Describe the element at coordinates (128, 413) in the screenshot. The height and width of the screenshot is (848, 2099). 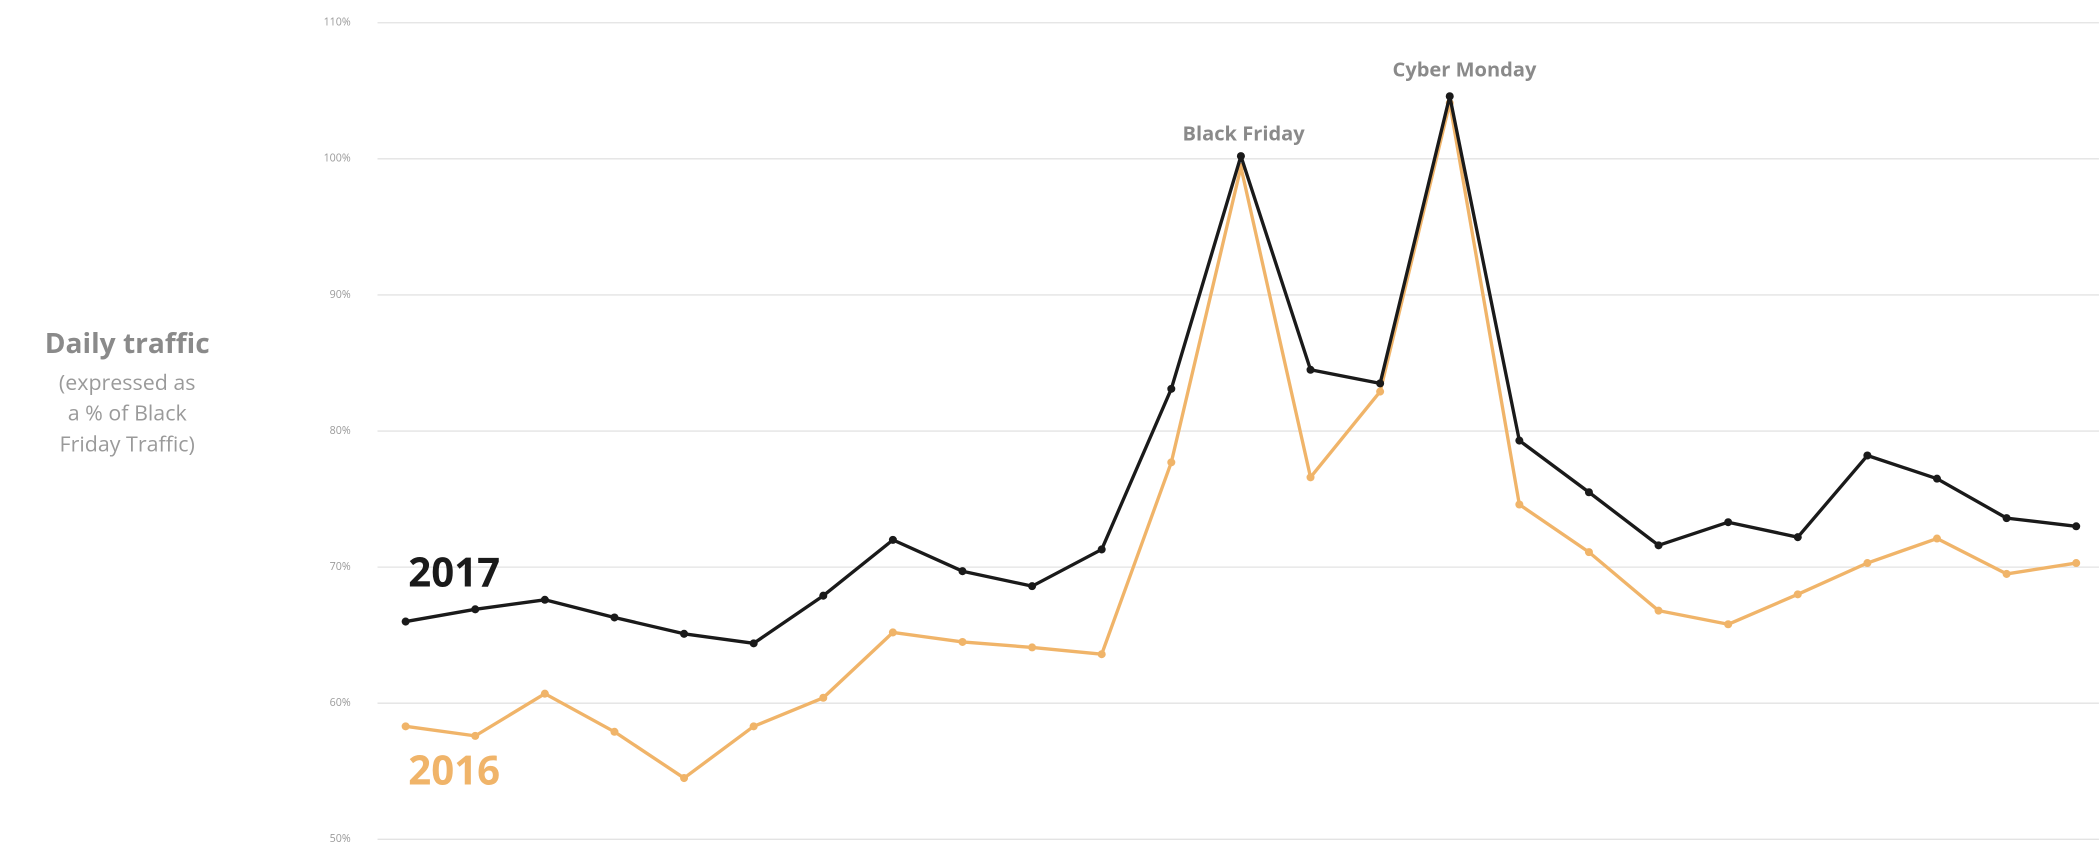
I see `y-axis-note-line: a % of Black` at that location.